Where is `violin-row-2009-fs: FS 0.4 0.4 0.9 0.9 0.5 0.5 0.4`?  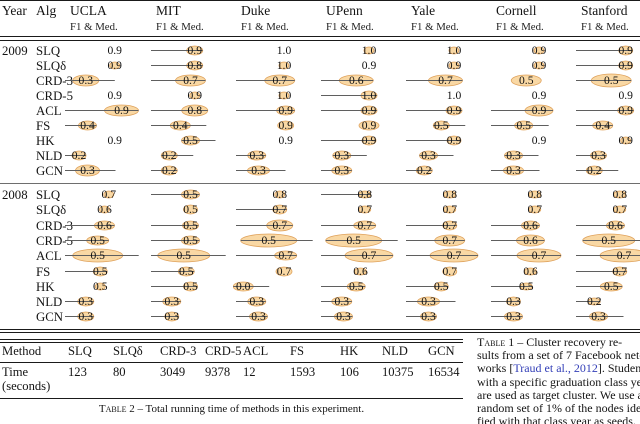 violin-row-2009-fs: FS 0.4 0.4 0.9 0.9 0.5 0.5 0.4 is located at coordinates (320, 125).